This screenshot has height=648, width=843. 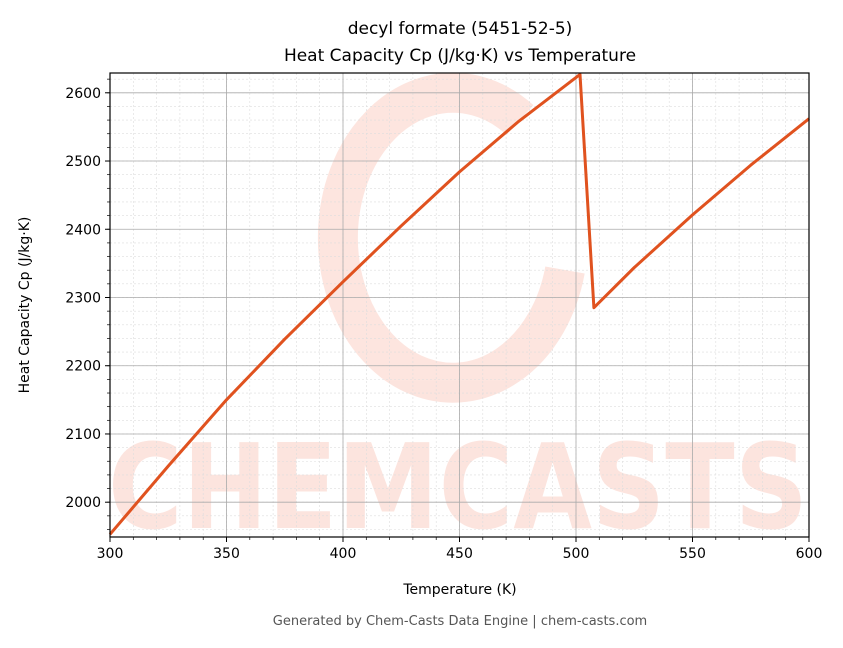 What do you see at coordinates (460, 56) in the screenshot?
I see `chart-subtitle: Heat Capacity Cp (J/kg·K) vs Temperature` at bounding box center [460, 56].